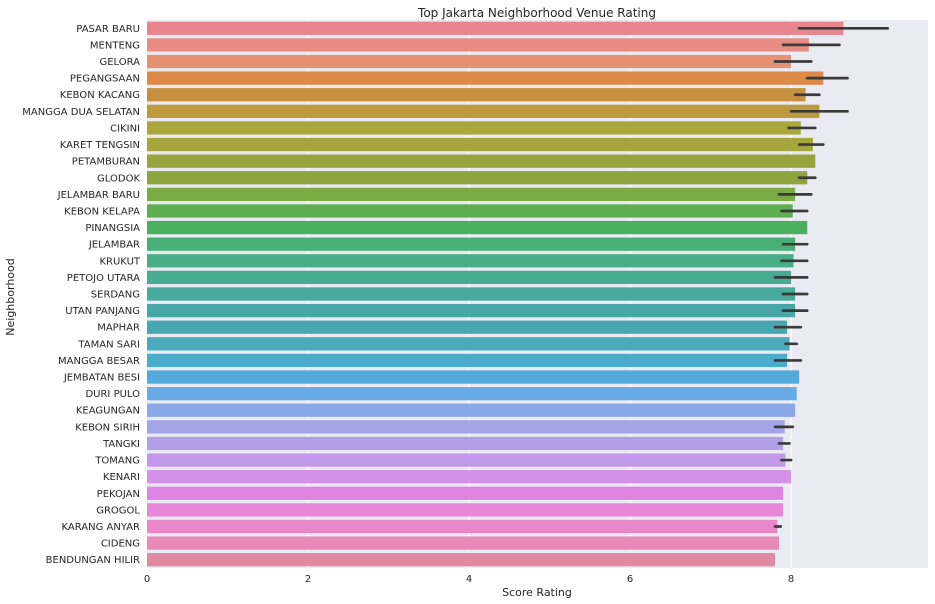 The height and width of the screenshot is (604, 935). I want to click on category-label: MENTENG, so click(115, 45).